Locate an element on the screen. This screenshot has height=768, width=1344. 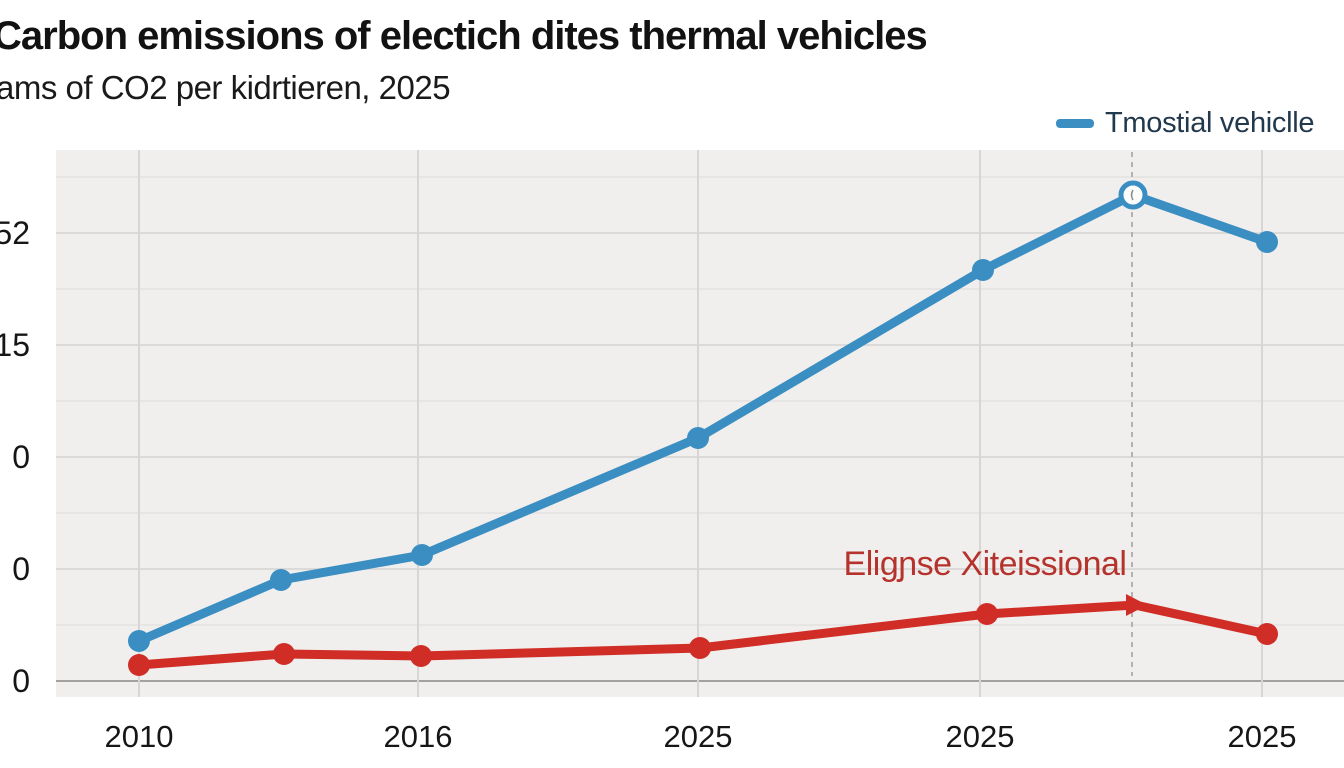
red-series-annotation: Eligɲse Xiteissional is located at coordinates (985, 564).